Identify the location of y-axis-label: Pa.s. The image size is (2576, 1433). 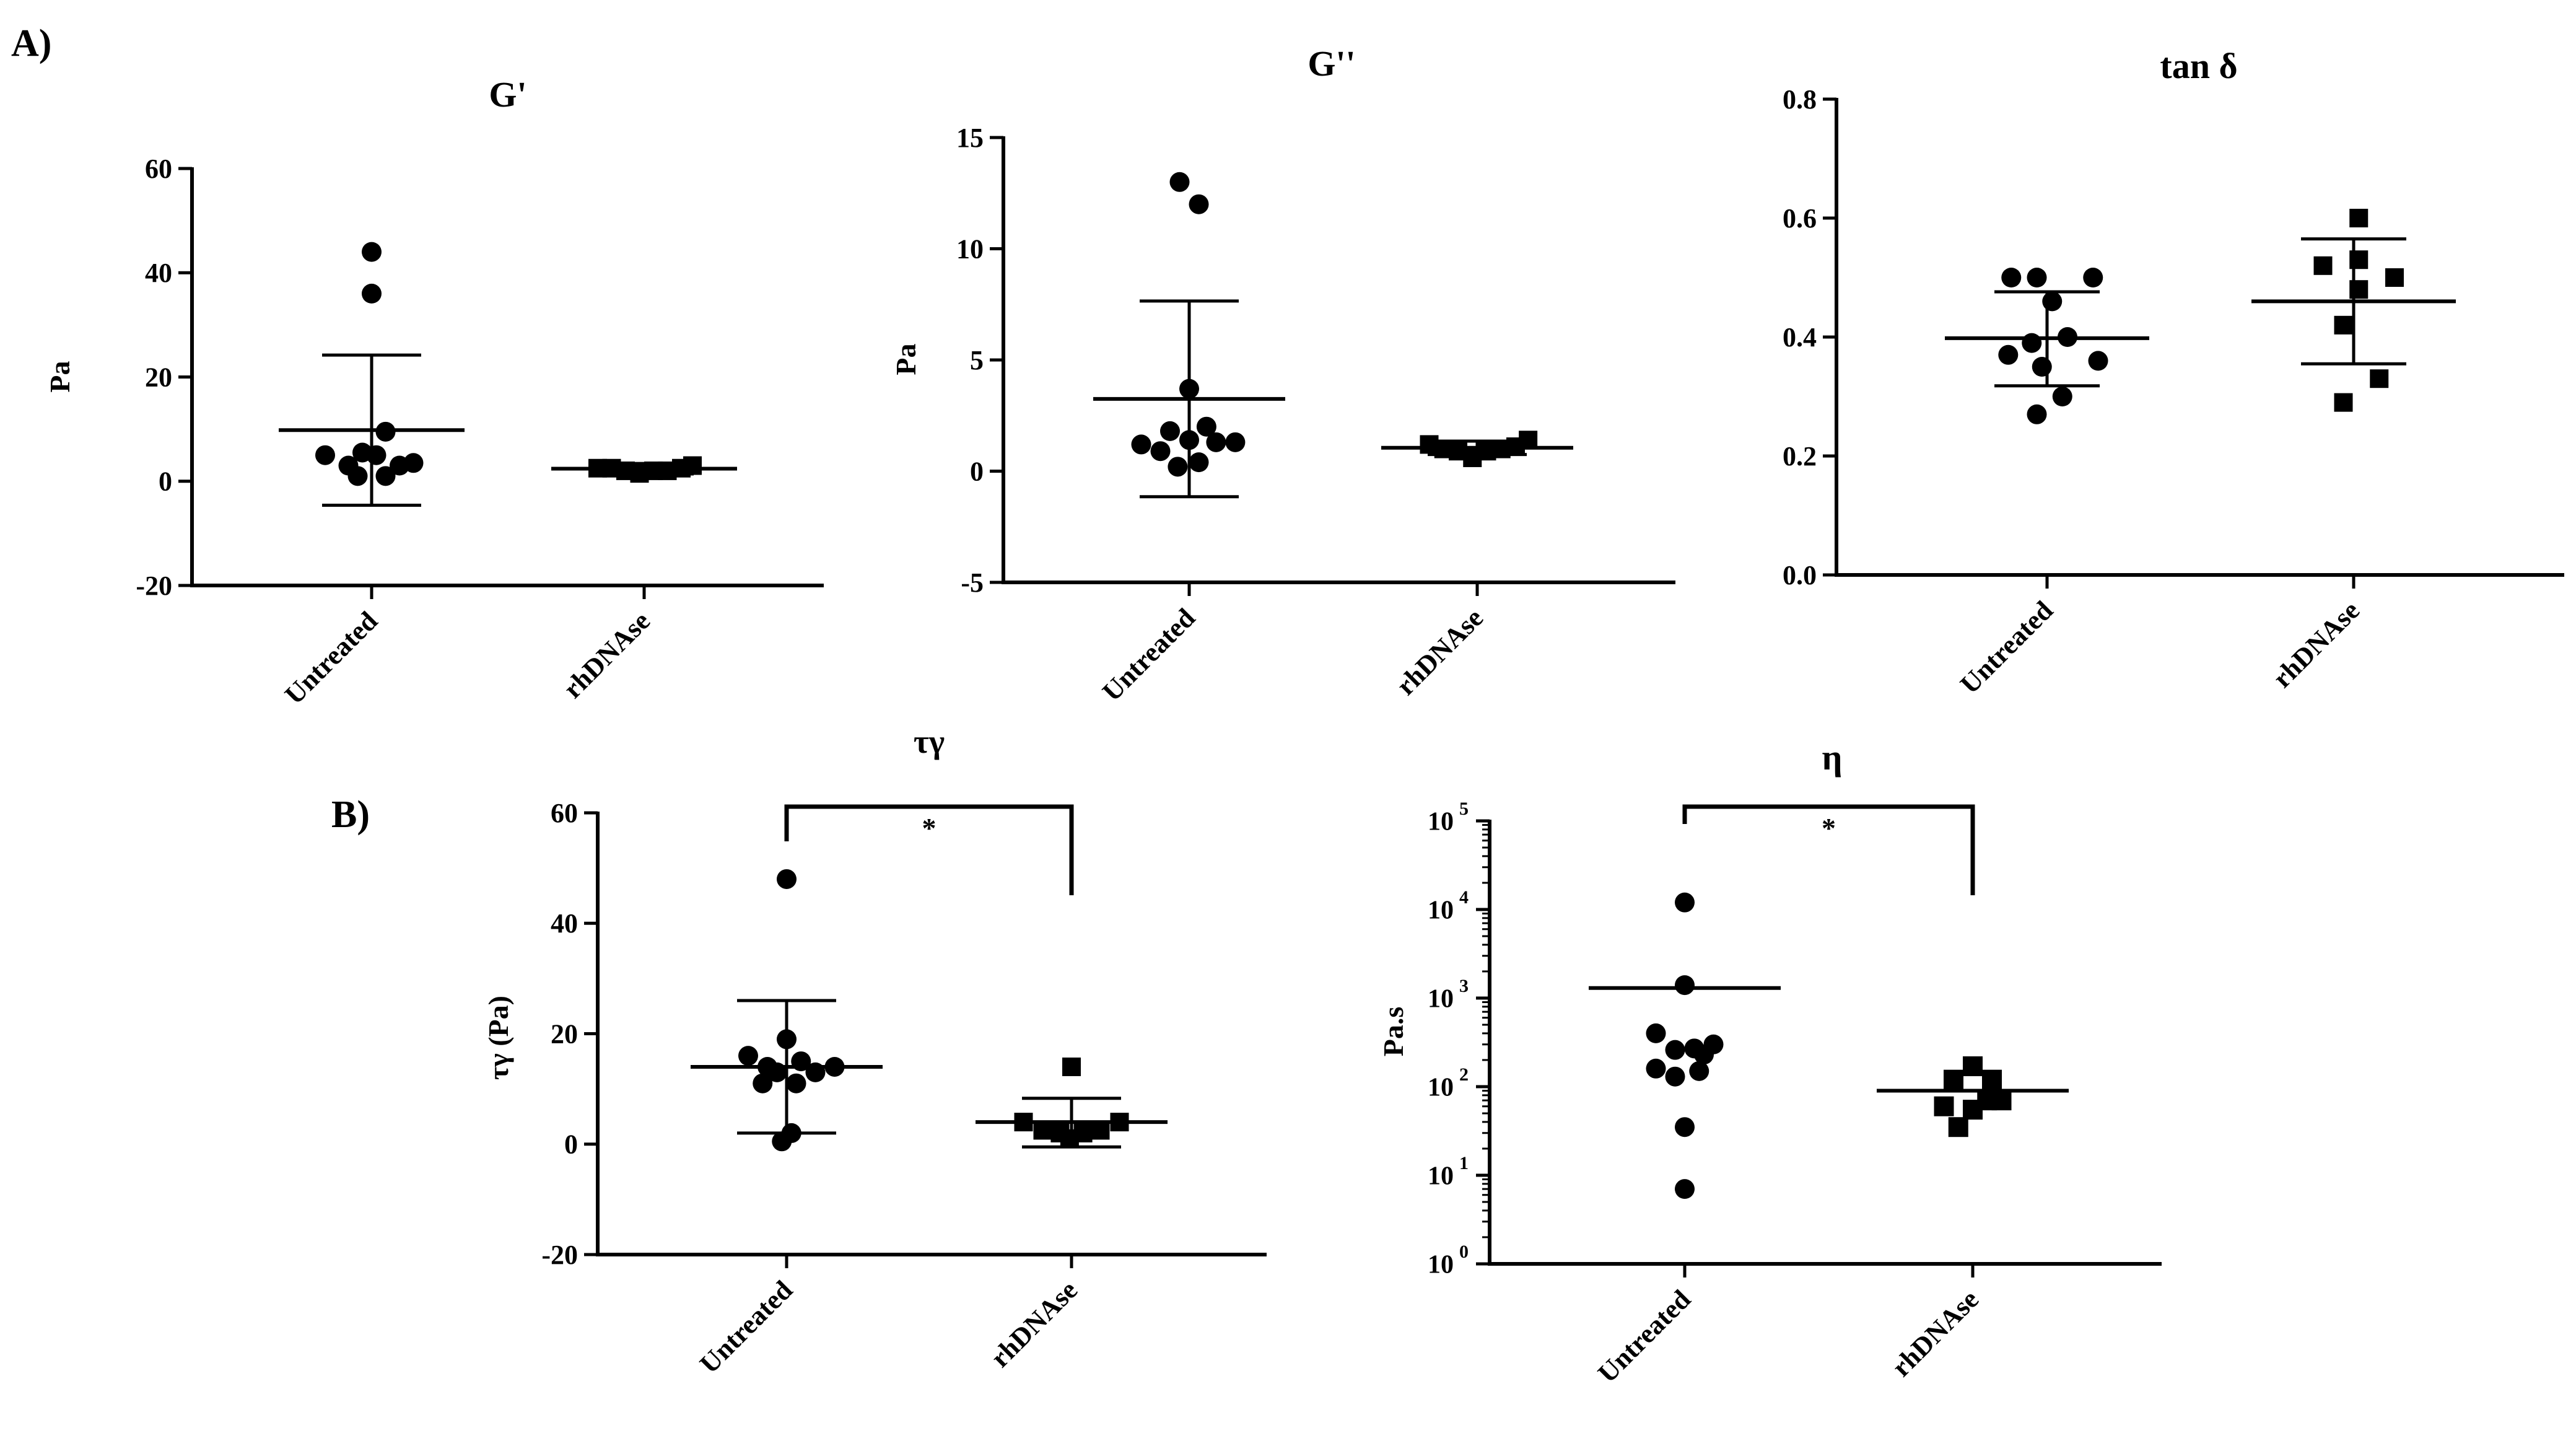
(1393, 1032).